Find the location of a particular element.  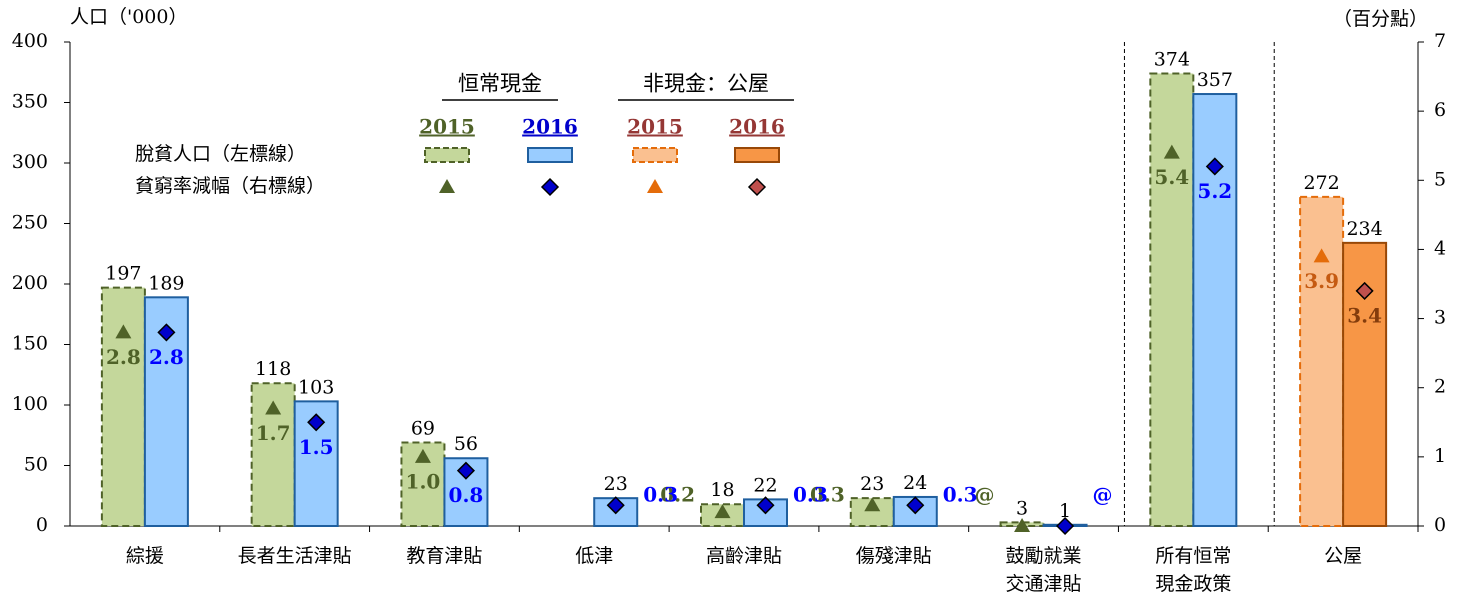

y-tick-label: 150 is located at coordinates (30, 344).